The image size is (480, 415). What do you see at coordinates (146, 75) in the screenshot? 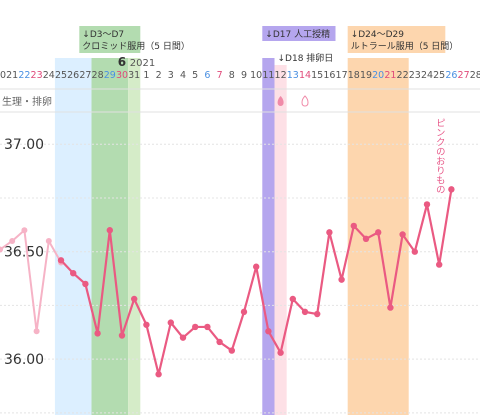
I see `day-label: 1` at bounding box center [146, 75].